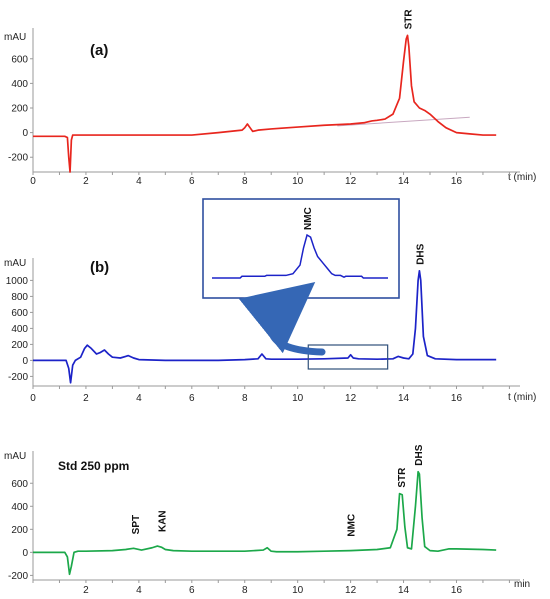  I want to click on x-axis-unit-label: min, so click(522, 584).